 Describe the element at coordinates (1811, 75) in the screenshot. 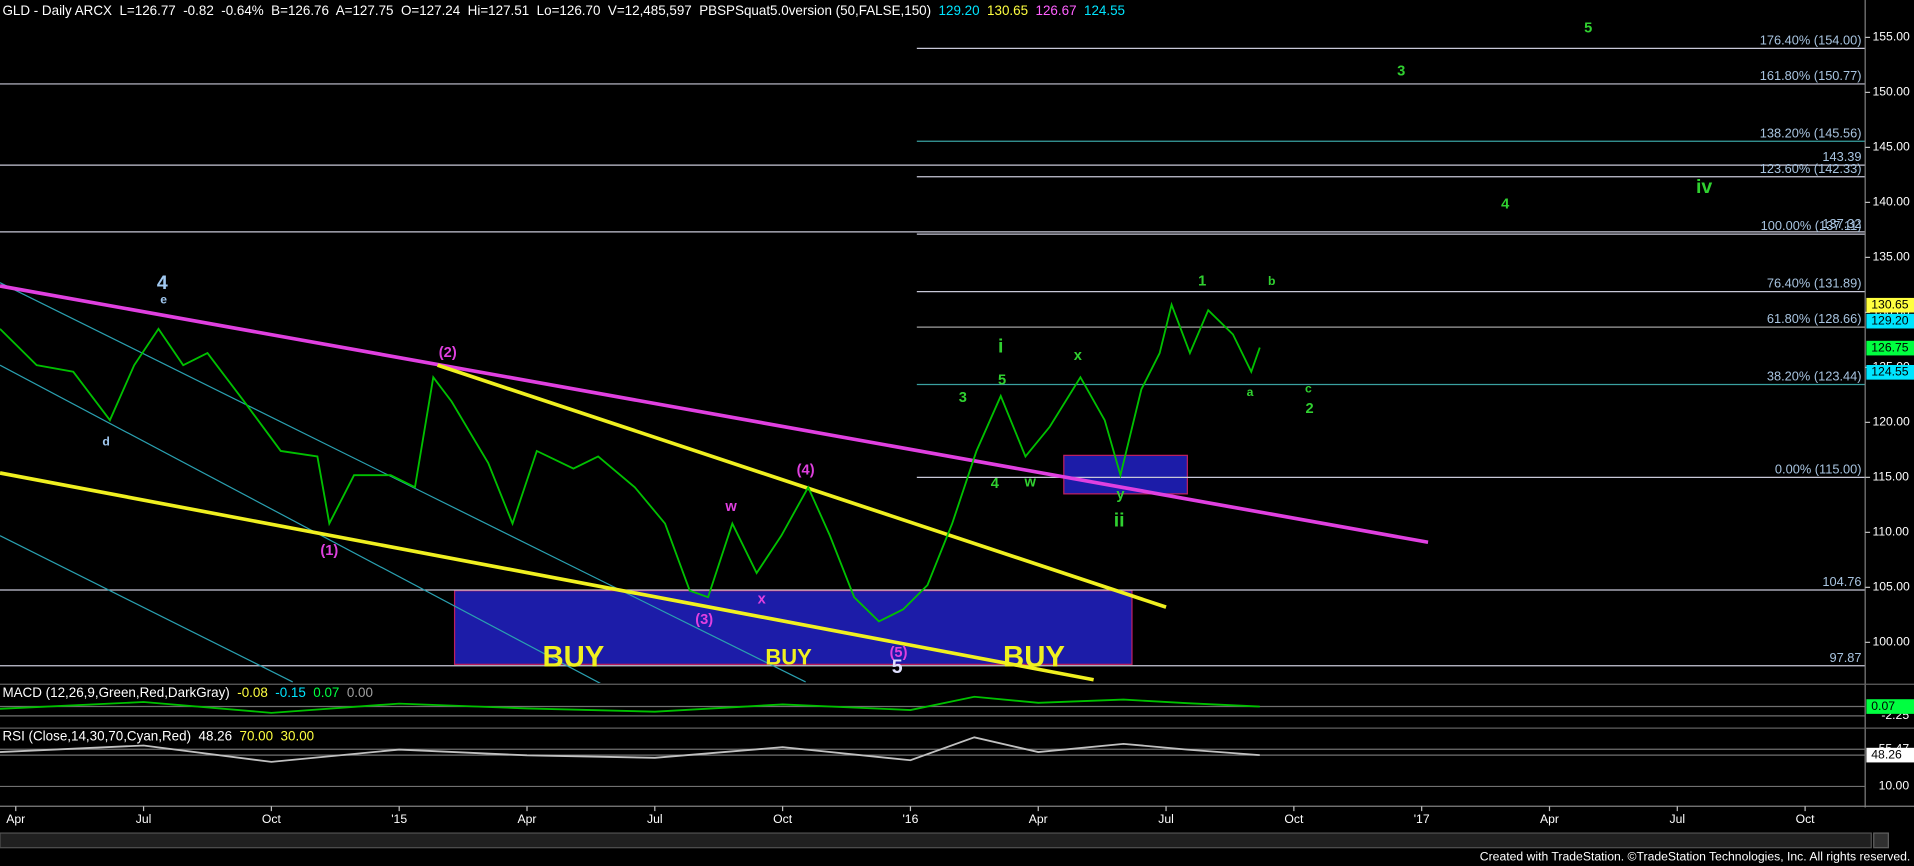

I see `fib-label: 161.80% (150.77)` at that location.